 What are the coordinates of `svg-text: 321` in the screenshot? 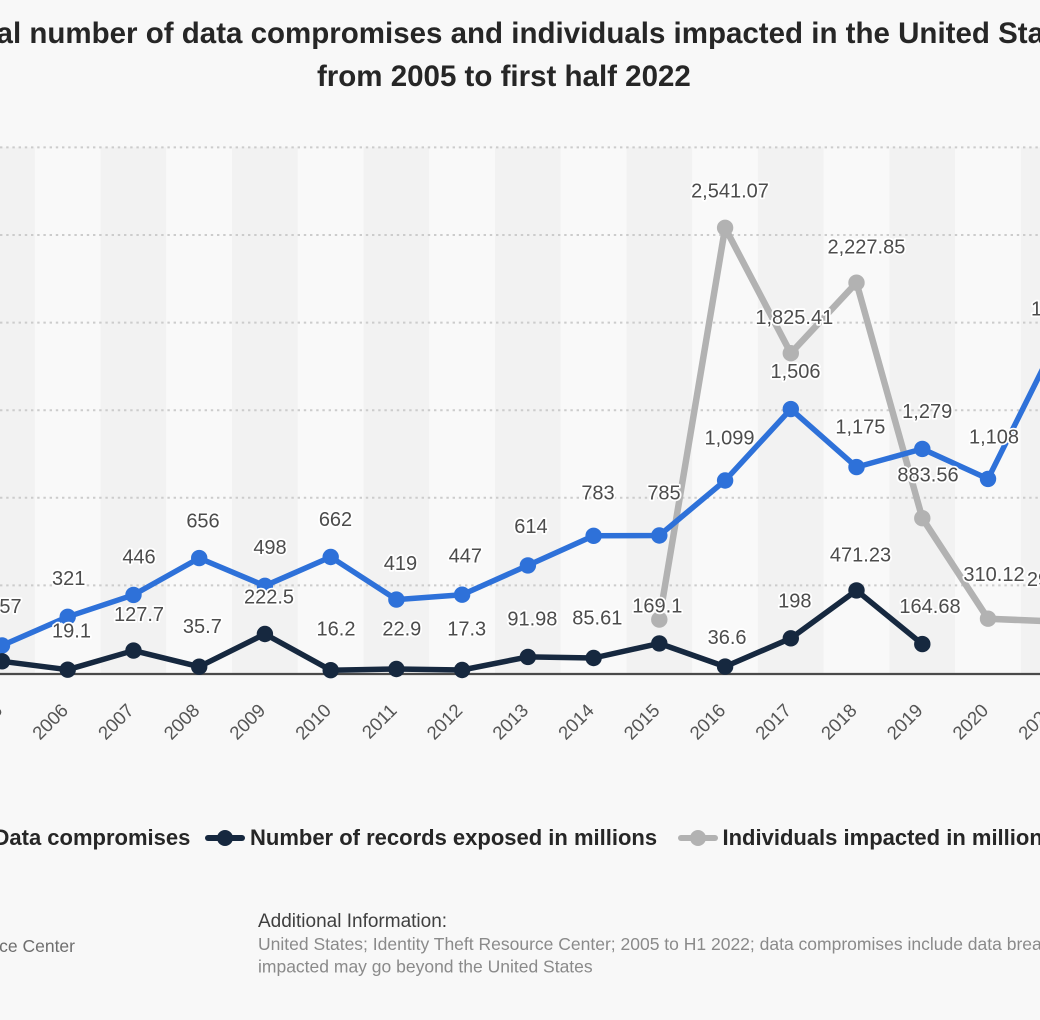 It's located at (68, 579).